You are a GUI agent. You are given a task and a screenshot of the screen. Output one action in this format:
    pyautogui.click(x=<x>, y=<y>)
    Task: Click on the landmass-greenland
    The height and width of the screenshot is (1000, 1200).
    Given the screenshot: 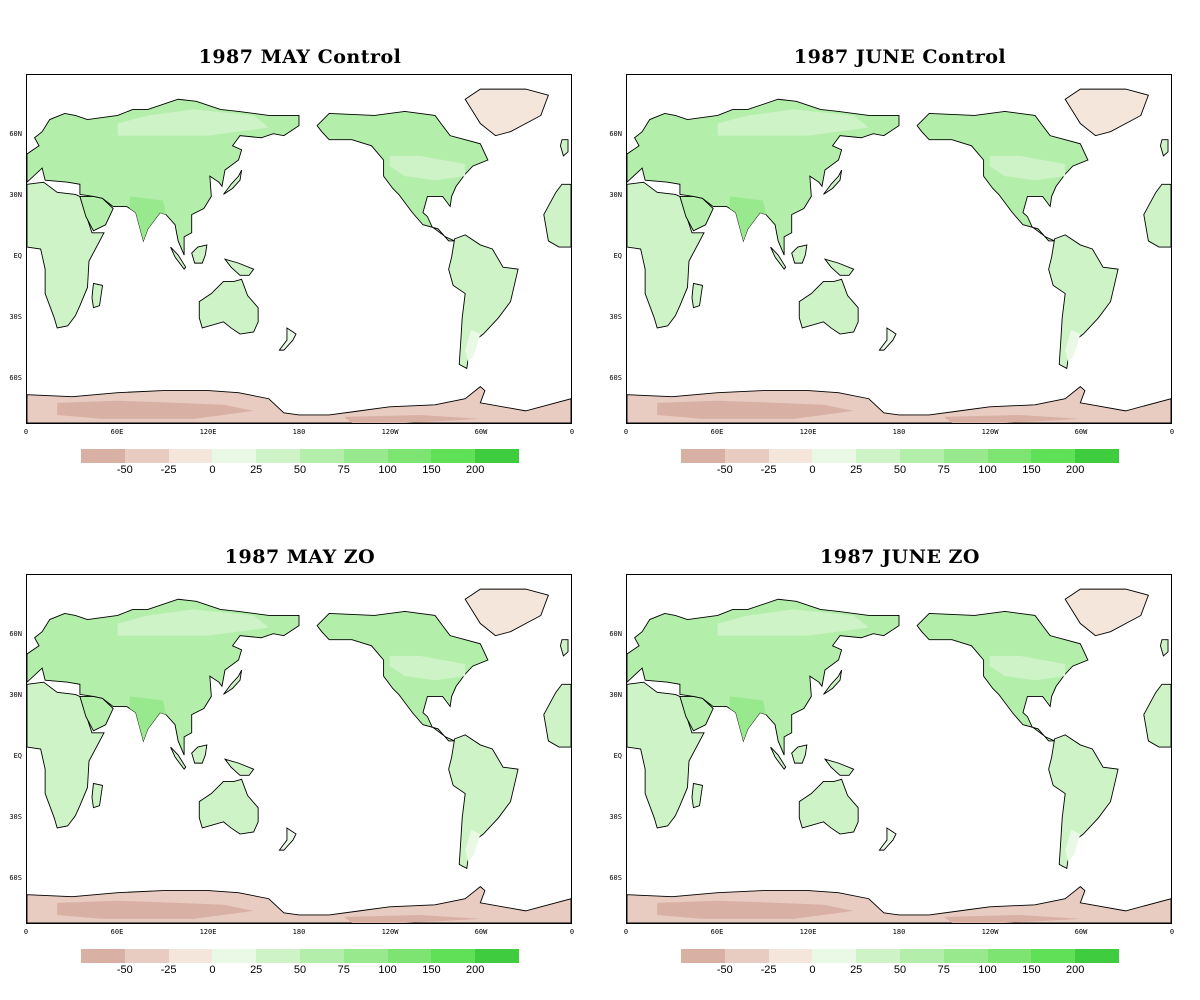 What is the action you would take?
    pyautogui.click(x=506, y=112)
    